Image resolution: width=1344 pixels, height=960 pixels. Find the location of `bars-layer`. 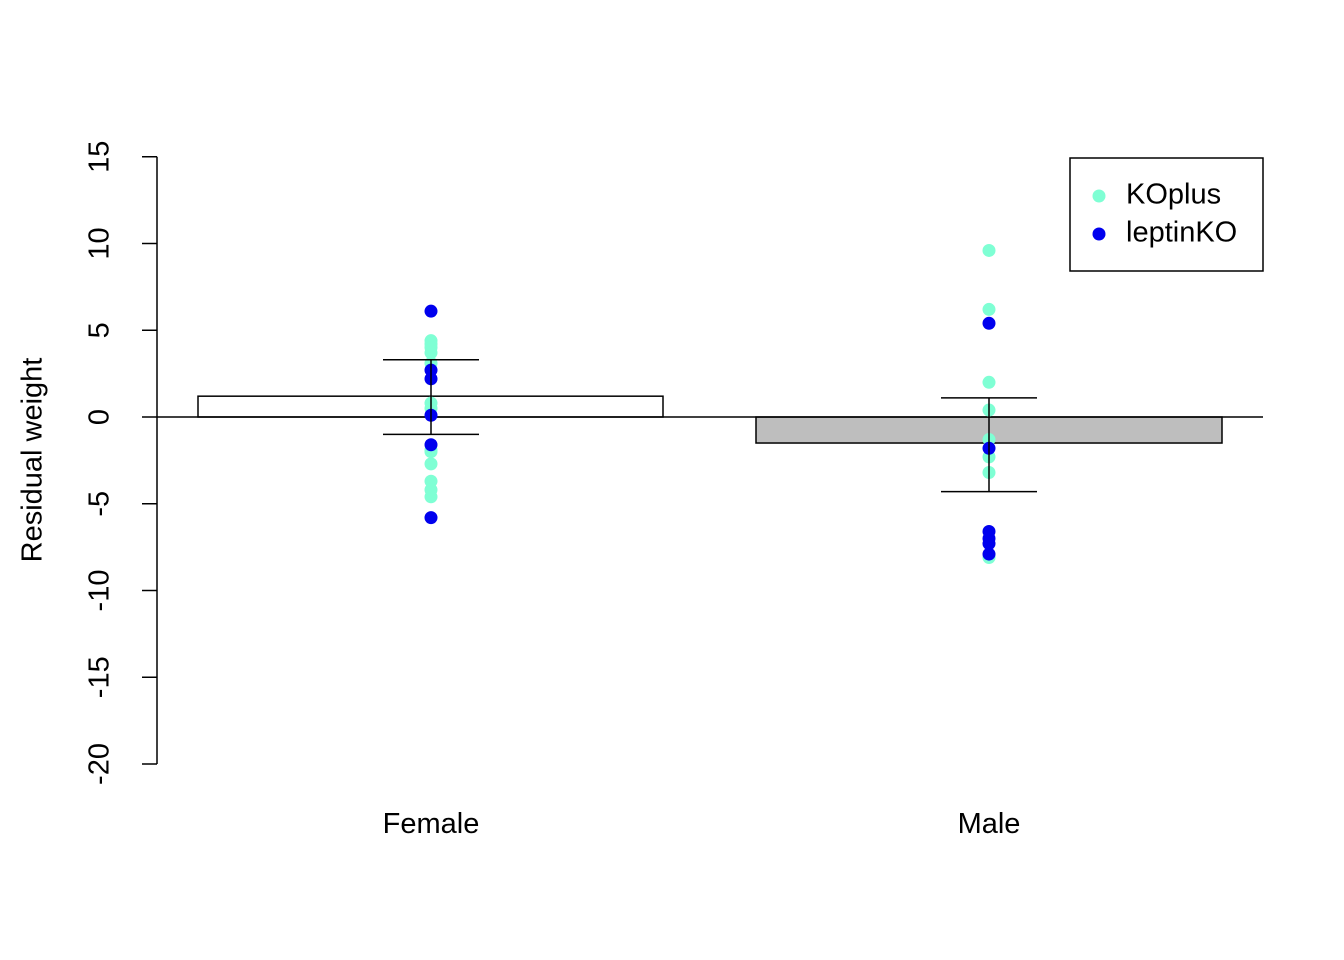

bars-layer is located at coordinates (710, 419).